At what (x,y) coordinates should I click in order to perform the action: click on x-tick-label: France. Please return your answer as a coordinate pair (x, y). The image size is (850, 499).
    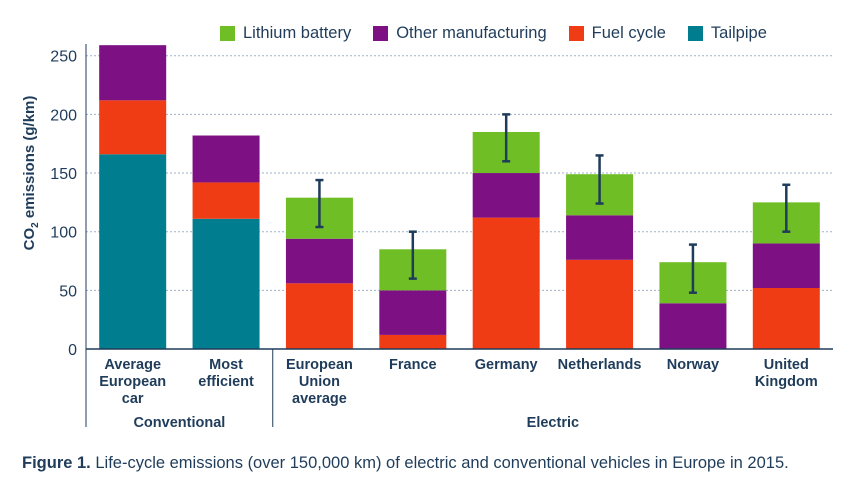
    Looking at the image, I should click on (413, 365).